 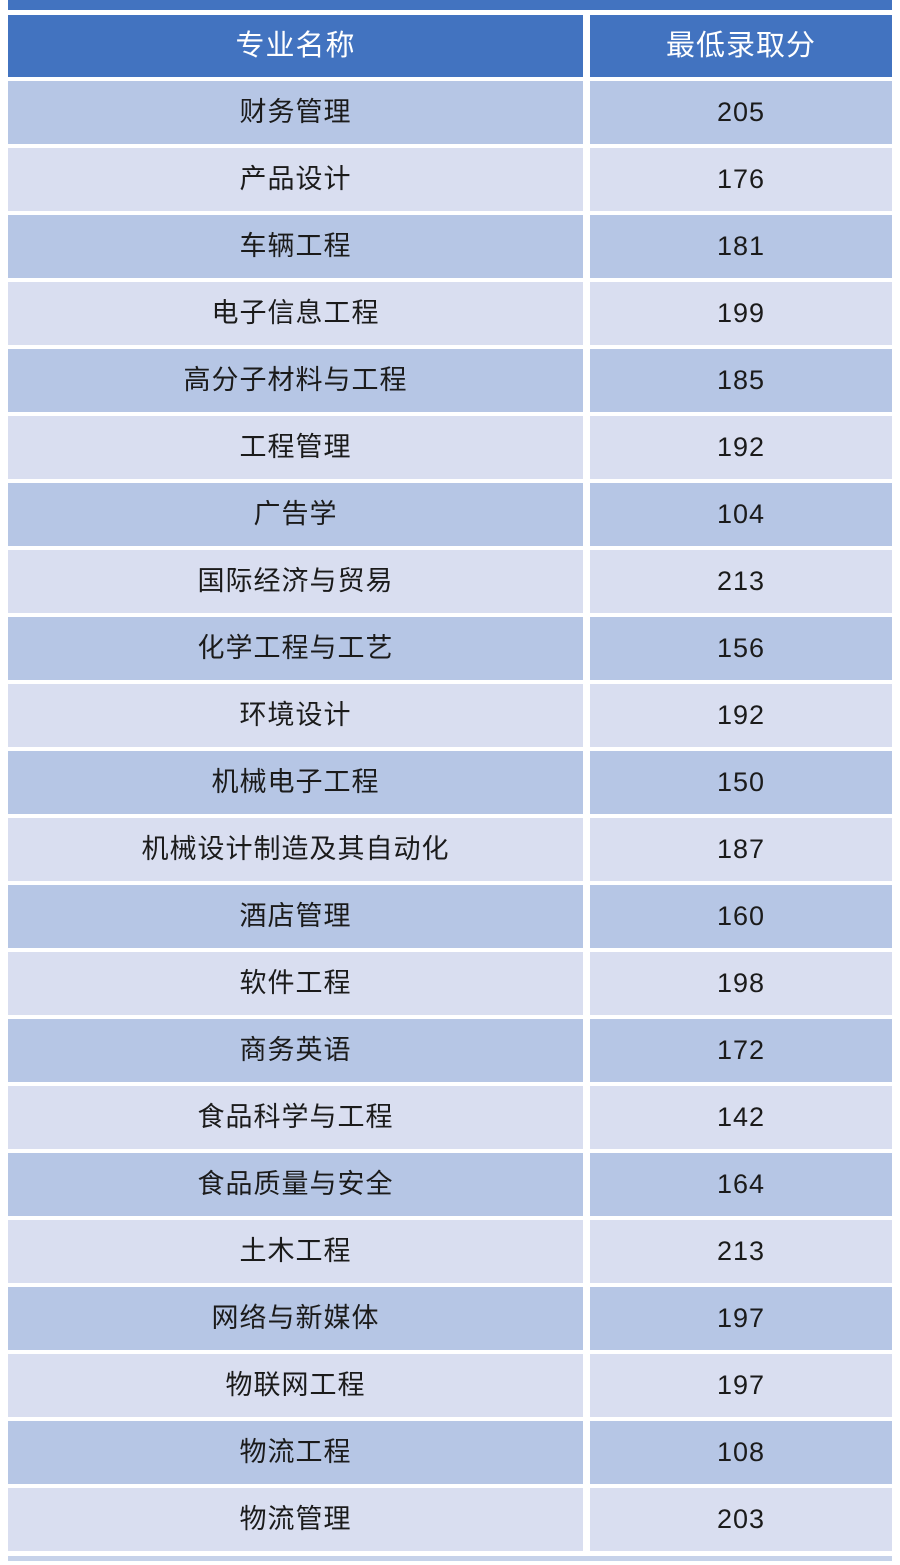 What do you see at coordinates (295, 1519) in the screenshot?
I see `major-cell: 物流管理` at bounding box center [295, 1519].